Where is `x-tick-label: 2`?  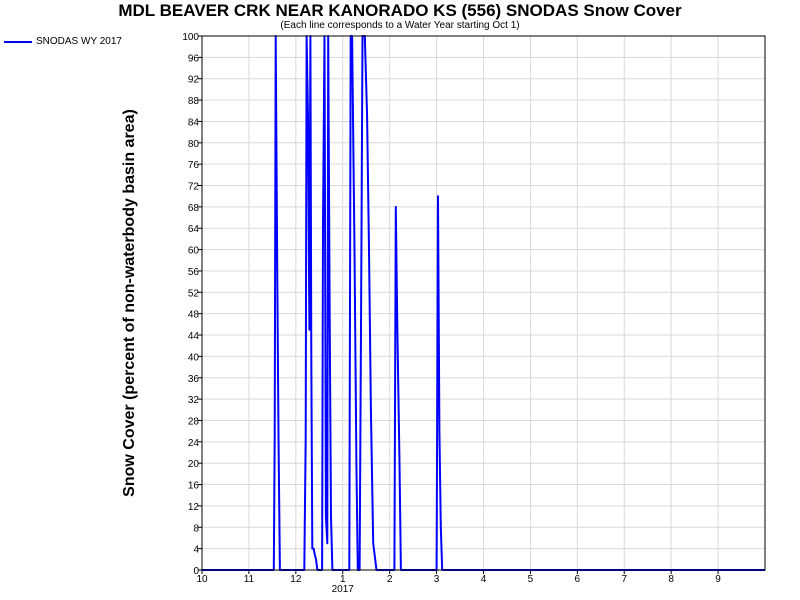 x-tick-label: 2 is located at coordinates (390, 579).